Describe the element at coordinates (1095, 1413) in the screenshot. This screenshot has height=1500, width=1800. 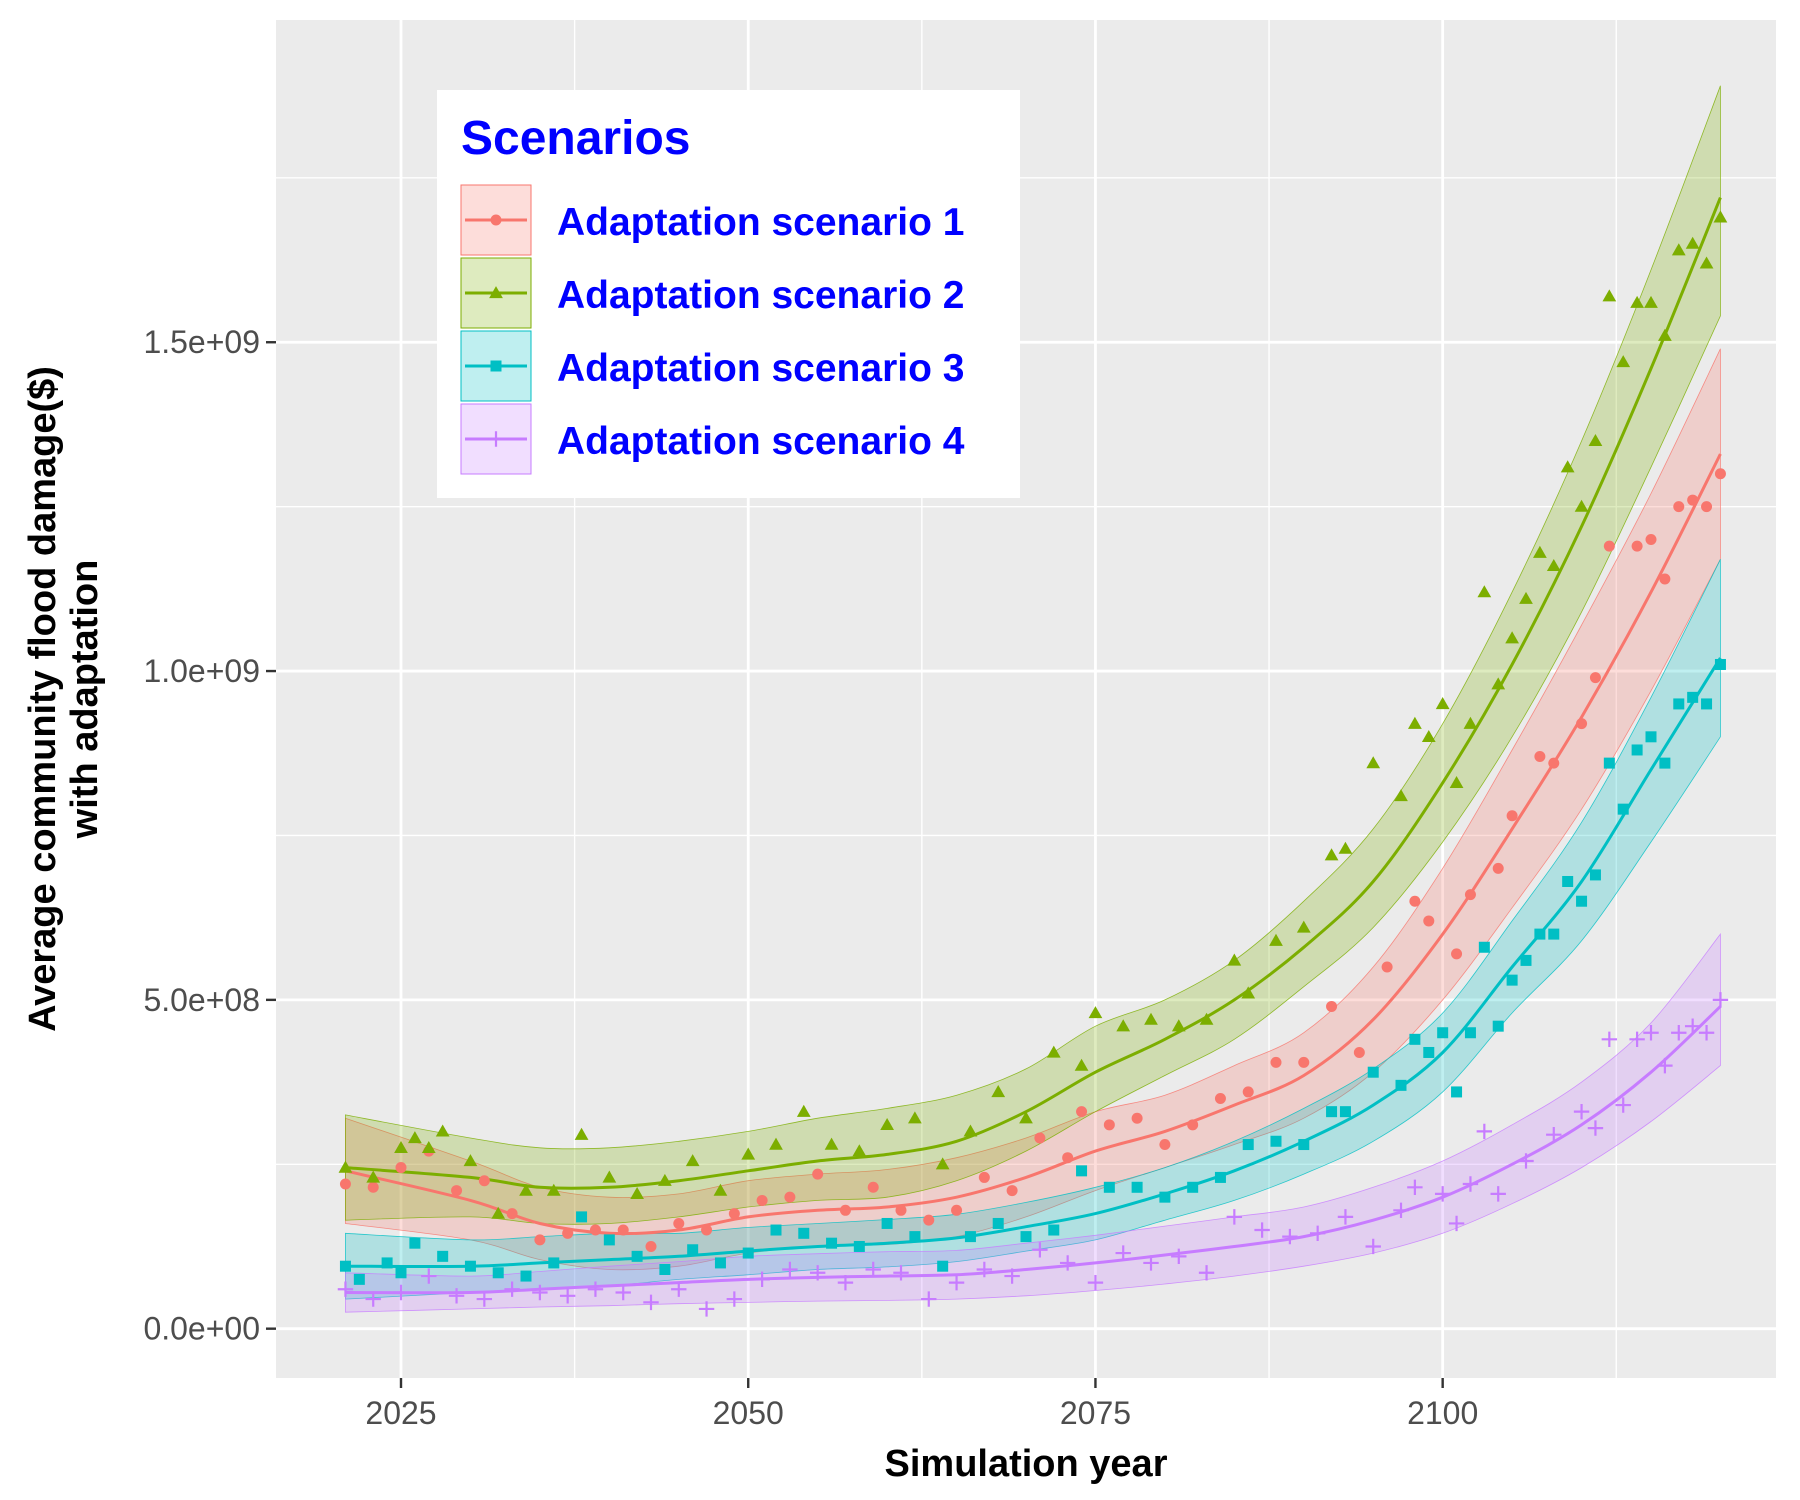
I see `x-tick-label: 2075` at that location.